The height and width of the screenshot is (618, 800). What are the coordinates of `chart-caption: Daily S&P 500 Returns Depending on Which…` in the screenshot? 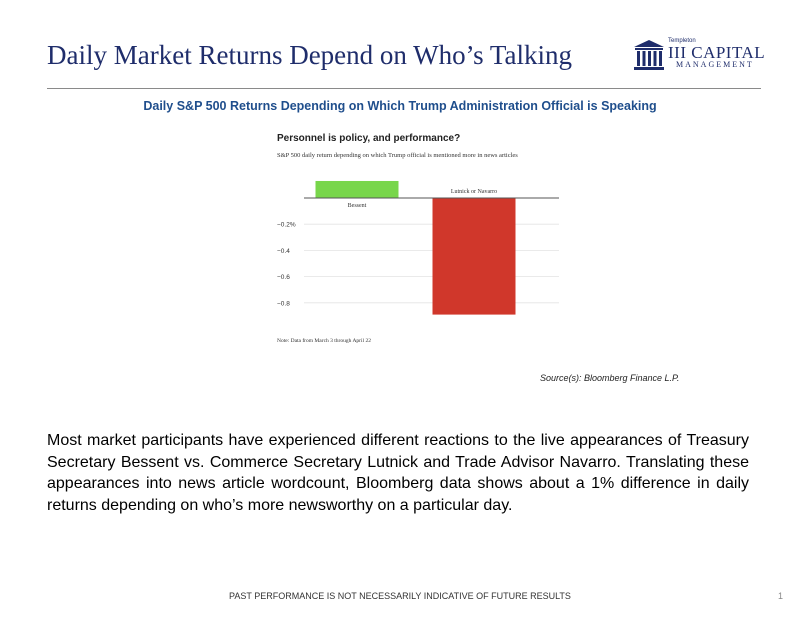 It's located at (400, 106).